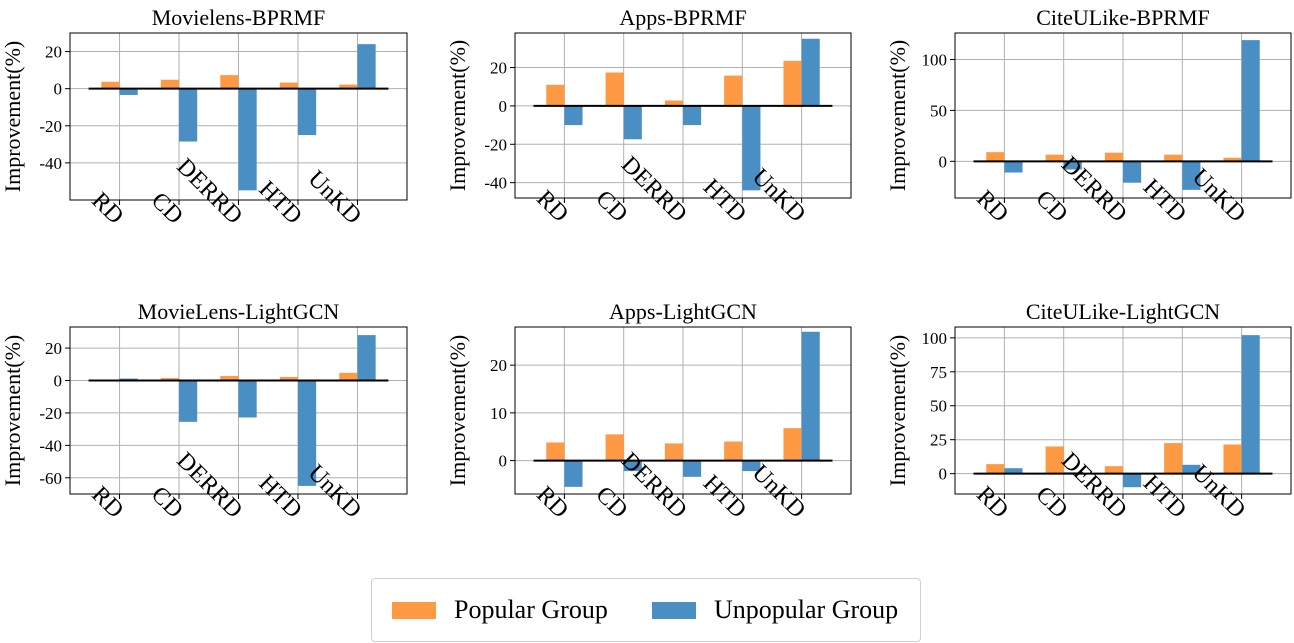  What do you see at coordinates (938, 372) in the screenshot?
I see `y-tick-label: 75` at bounding box center [938, 372].